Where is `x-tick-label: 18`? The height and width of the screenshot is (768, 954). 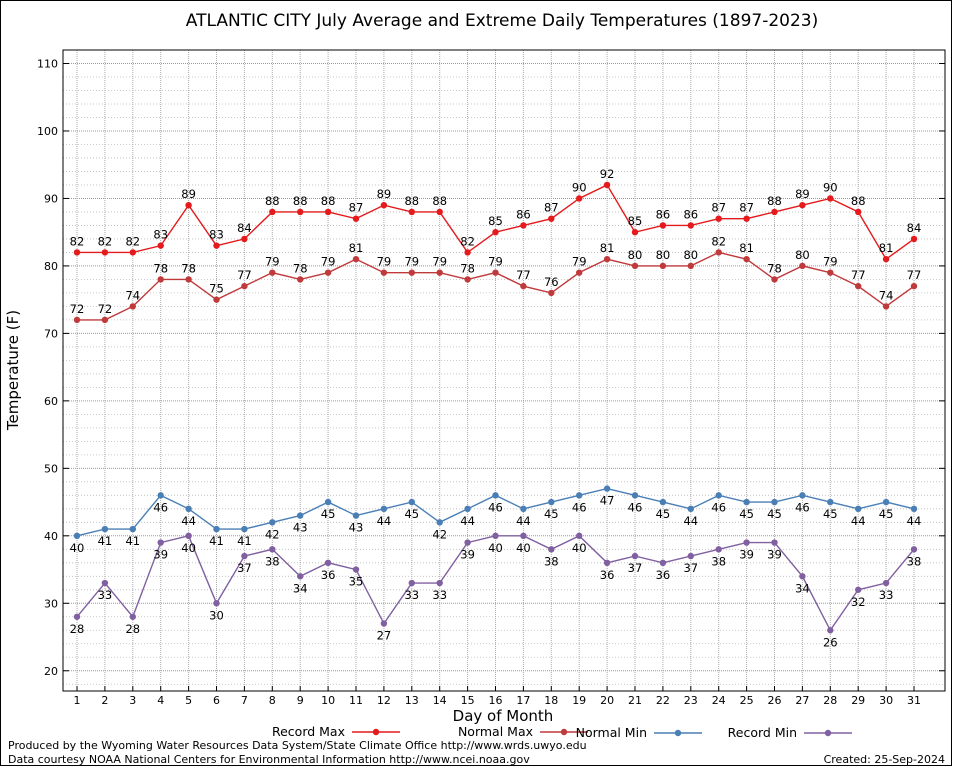 x-tick-label: 18 is located at coordinates (551, 700).